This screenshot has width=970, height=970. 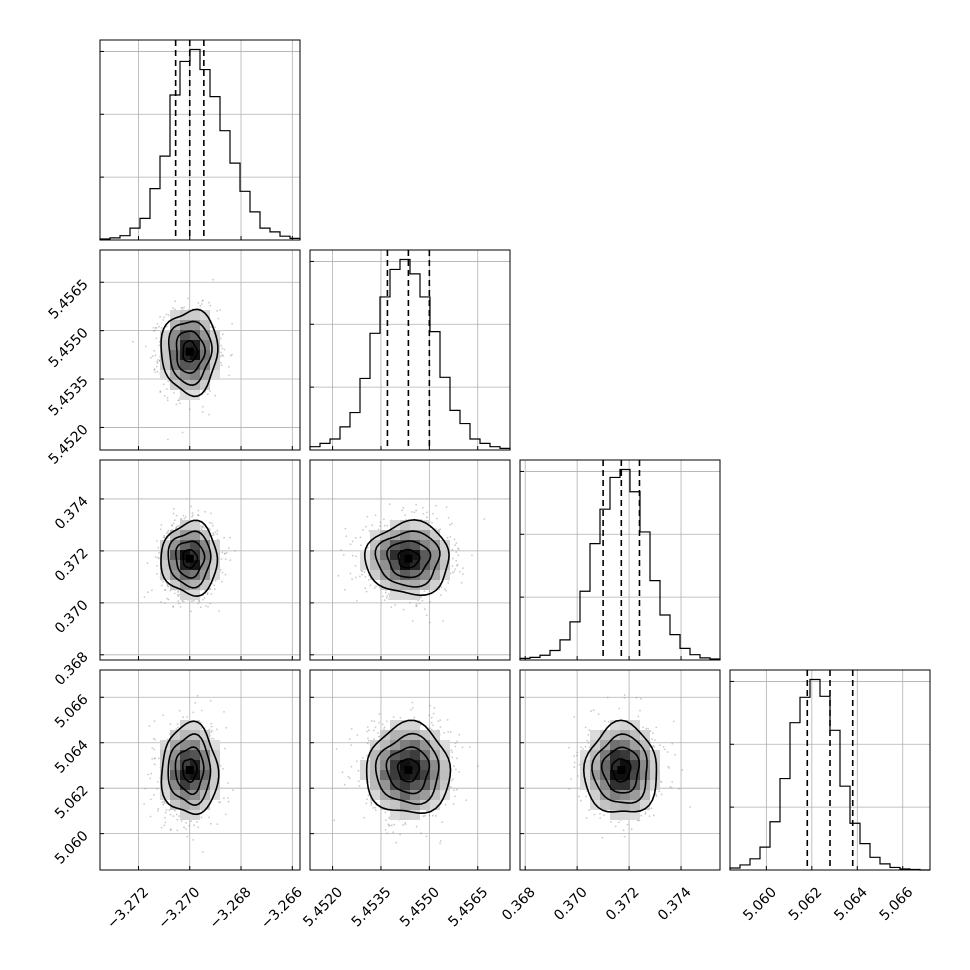 What do you see at coordinates (282, 908) in the screenshot?
I see `x-tick-label: −3.266` at bounding box center [282, 908].